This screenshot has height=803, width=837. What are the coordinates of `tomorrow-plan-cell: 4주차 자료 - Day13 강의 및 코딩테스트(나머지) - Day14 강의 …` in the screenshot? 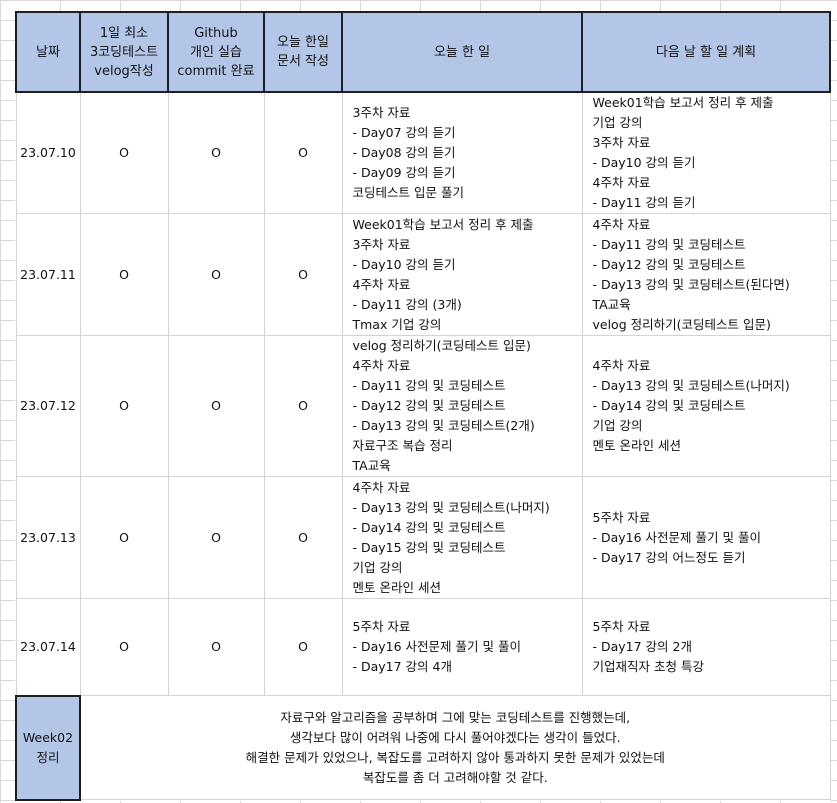 It's located at (706, 406).